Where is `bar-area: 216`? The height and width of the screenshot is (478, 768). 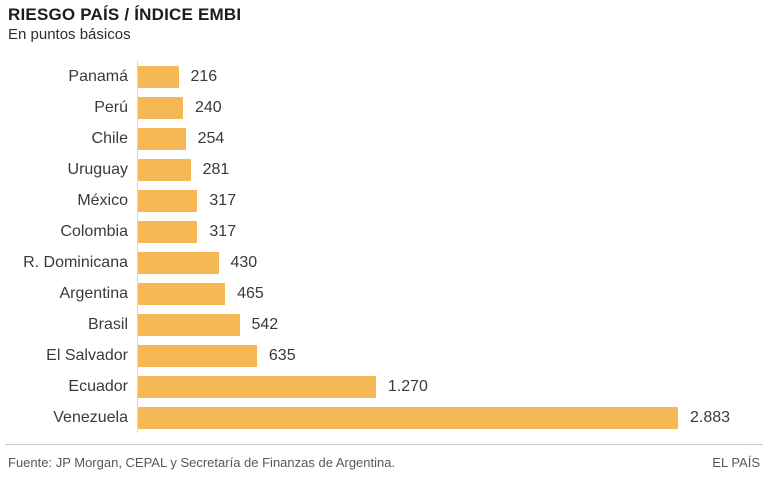 bar-area: 216 is located at coordinates (452, 76).